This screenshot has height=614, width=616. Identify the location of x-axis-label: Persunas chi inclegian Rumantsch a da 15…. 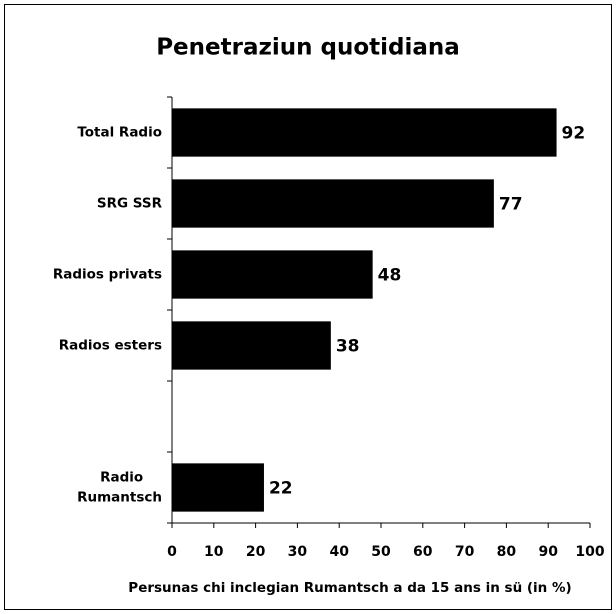
(349, 588).